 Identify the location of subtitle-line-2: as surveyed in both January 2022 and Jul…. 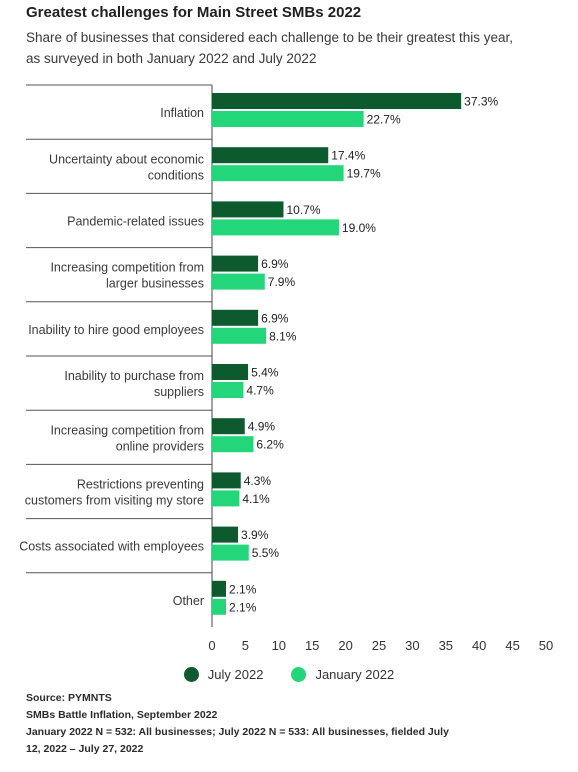
(171, 58).